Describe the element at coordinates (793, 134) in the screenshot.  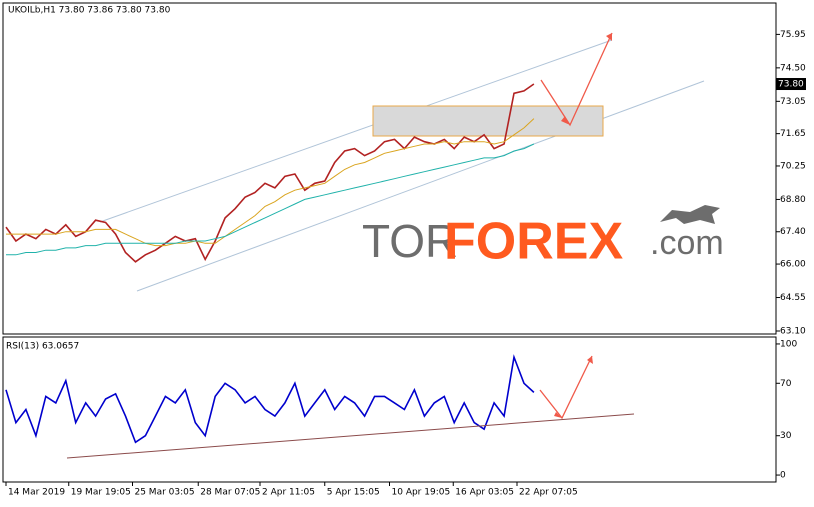
I see `y-tick-label: 71.65` at that location.